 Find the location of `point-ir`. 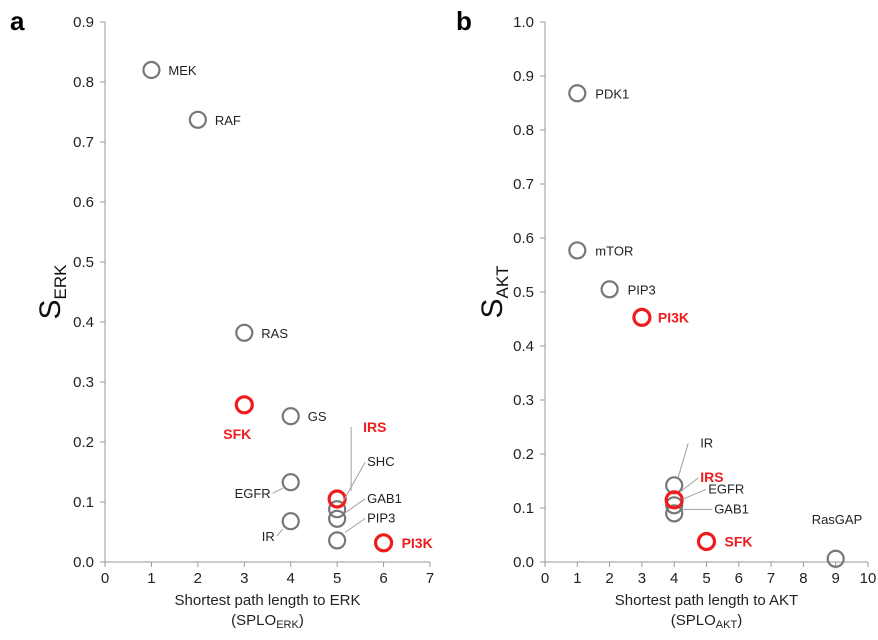

point-ir is located at coordinates (290, 521).